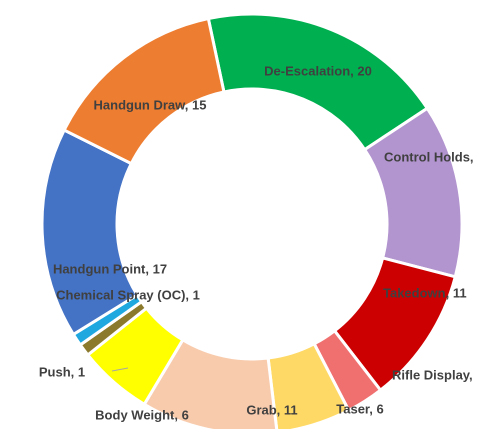  I want to click on leader-line, so click(120, 369).